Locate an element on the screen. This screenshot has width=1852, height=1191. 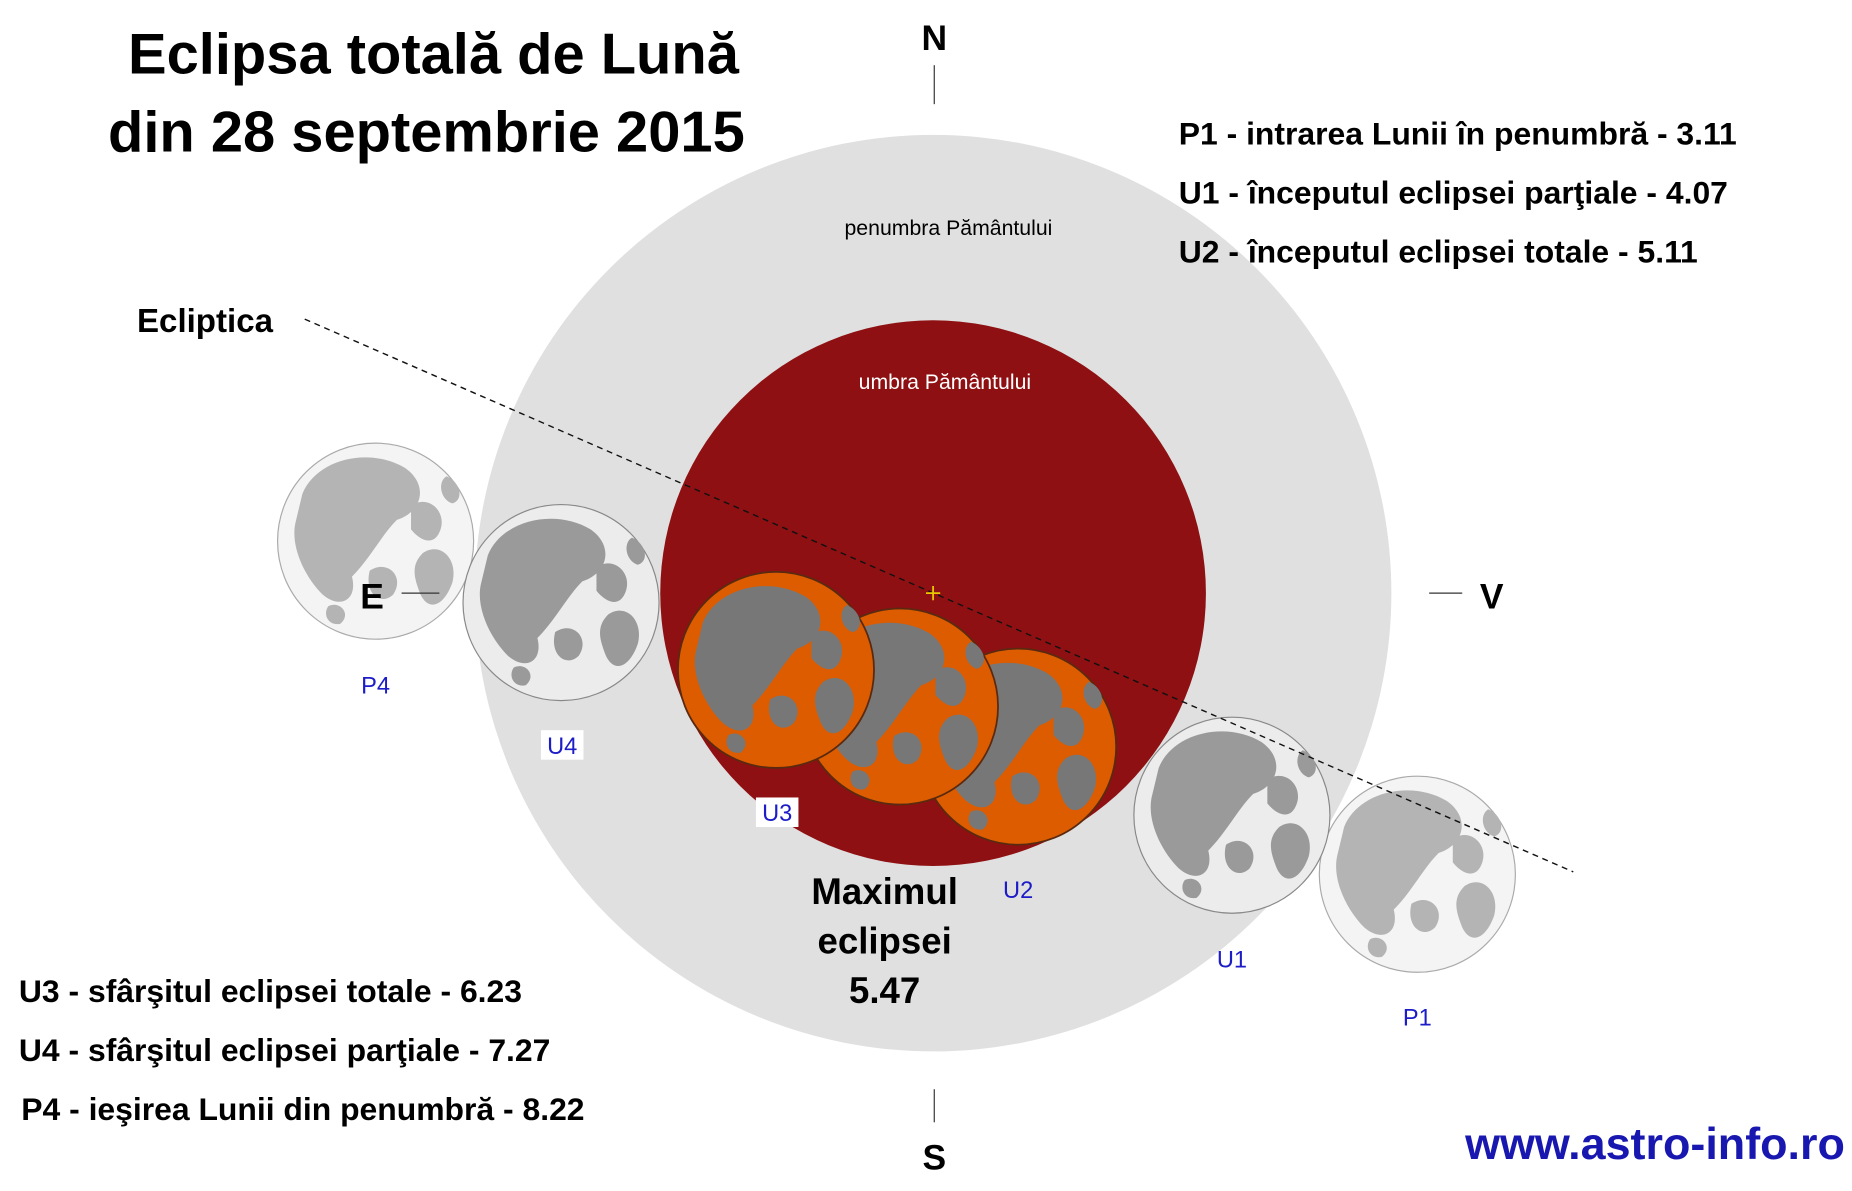
title-line: din 28 septembrie 2015 is located at coordinates (426, 132).